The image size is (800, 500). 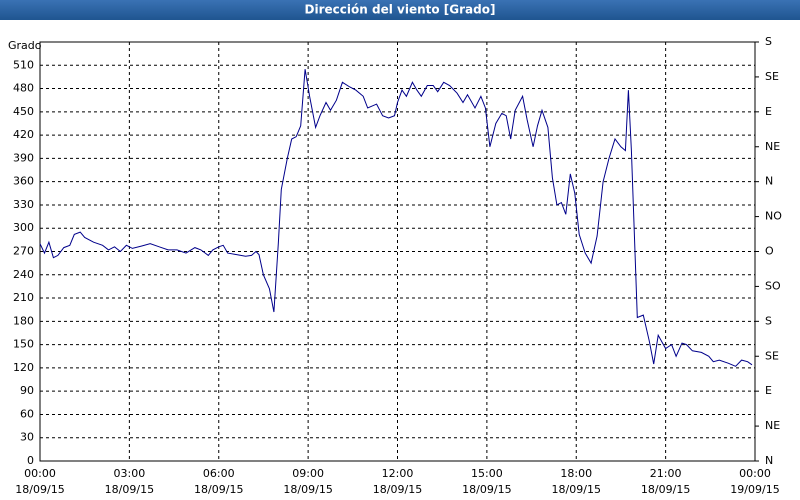 I want to click on title-bar, so click(x=400, y=10).